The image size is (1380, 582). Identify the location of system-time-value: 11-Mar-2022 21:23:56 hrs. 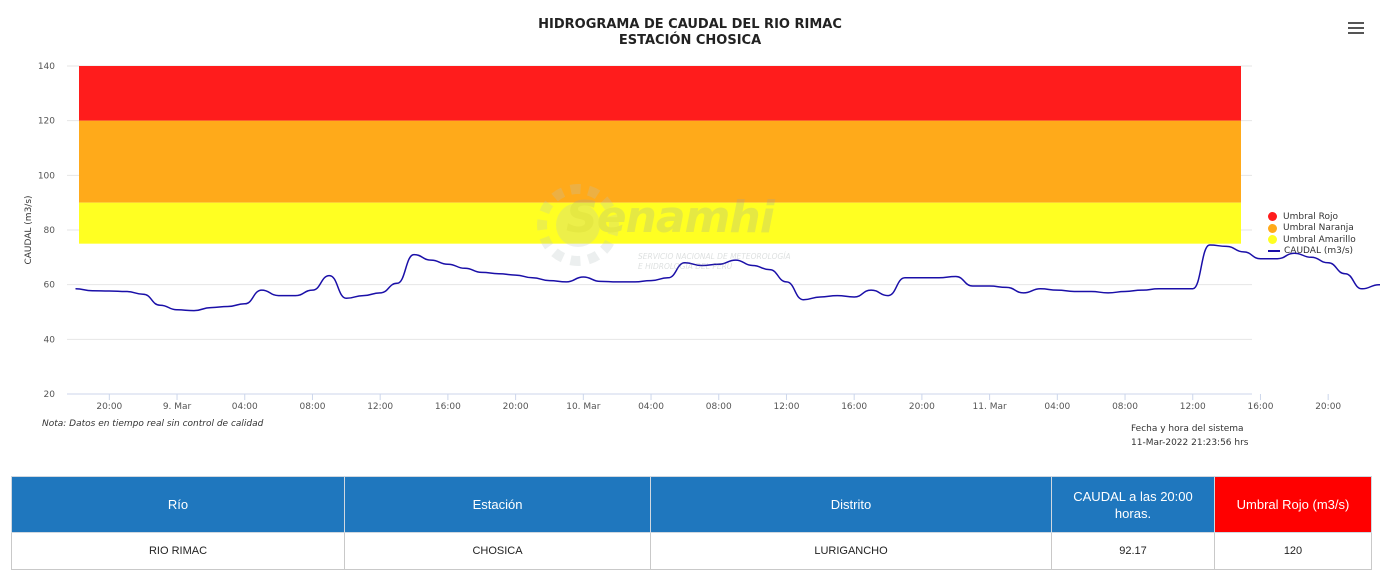
(1190, 443).